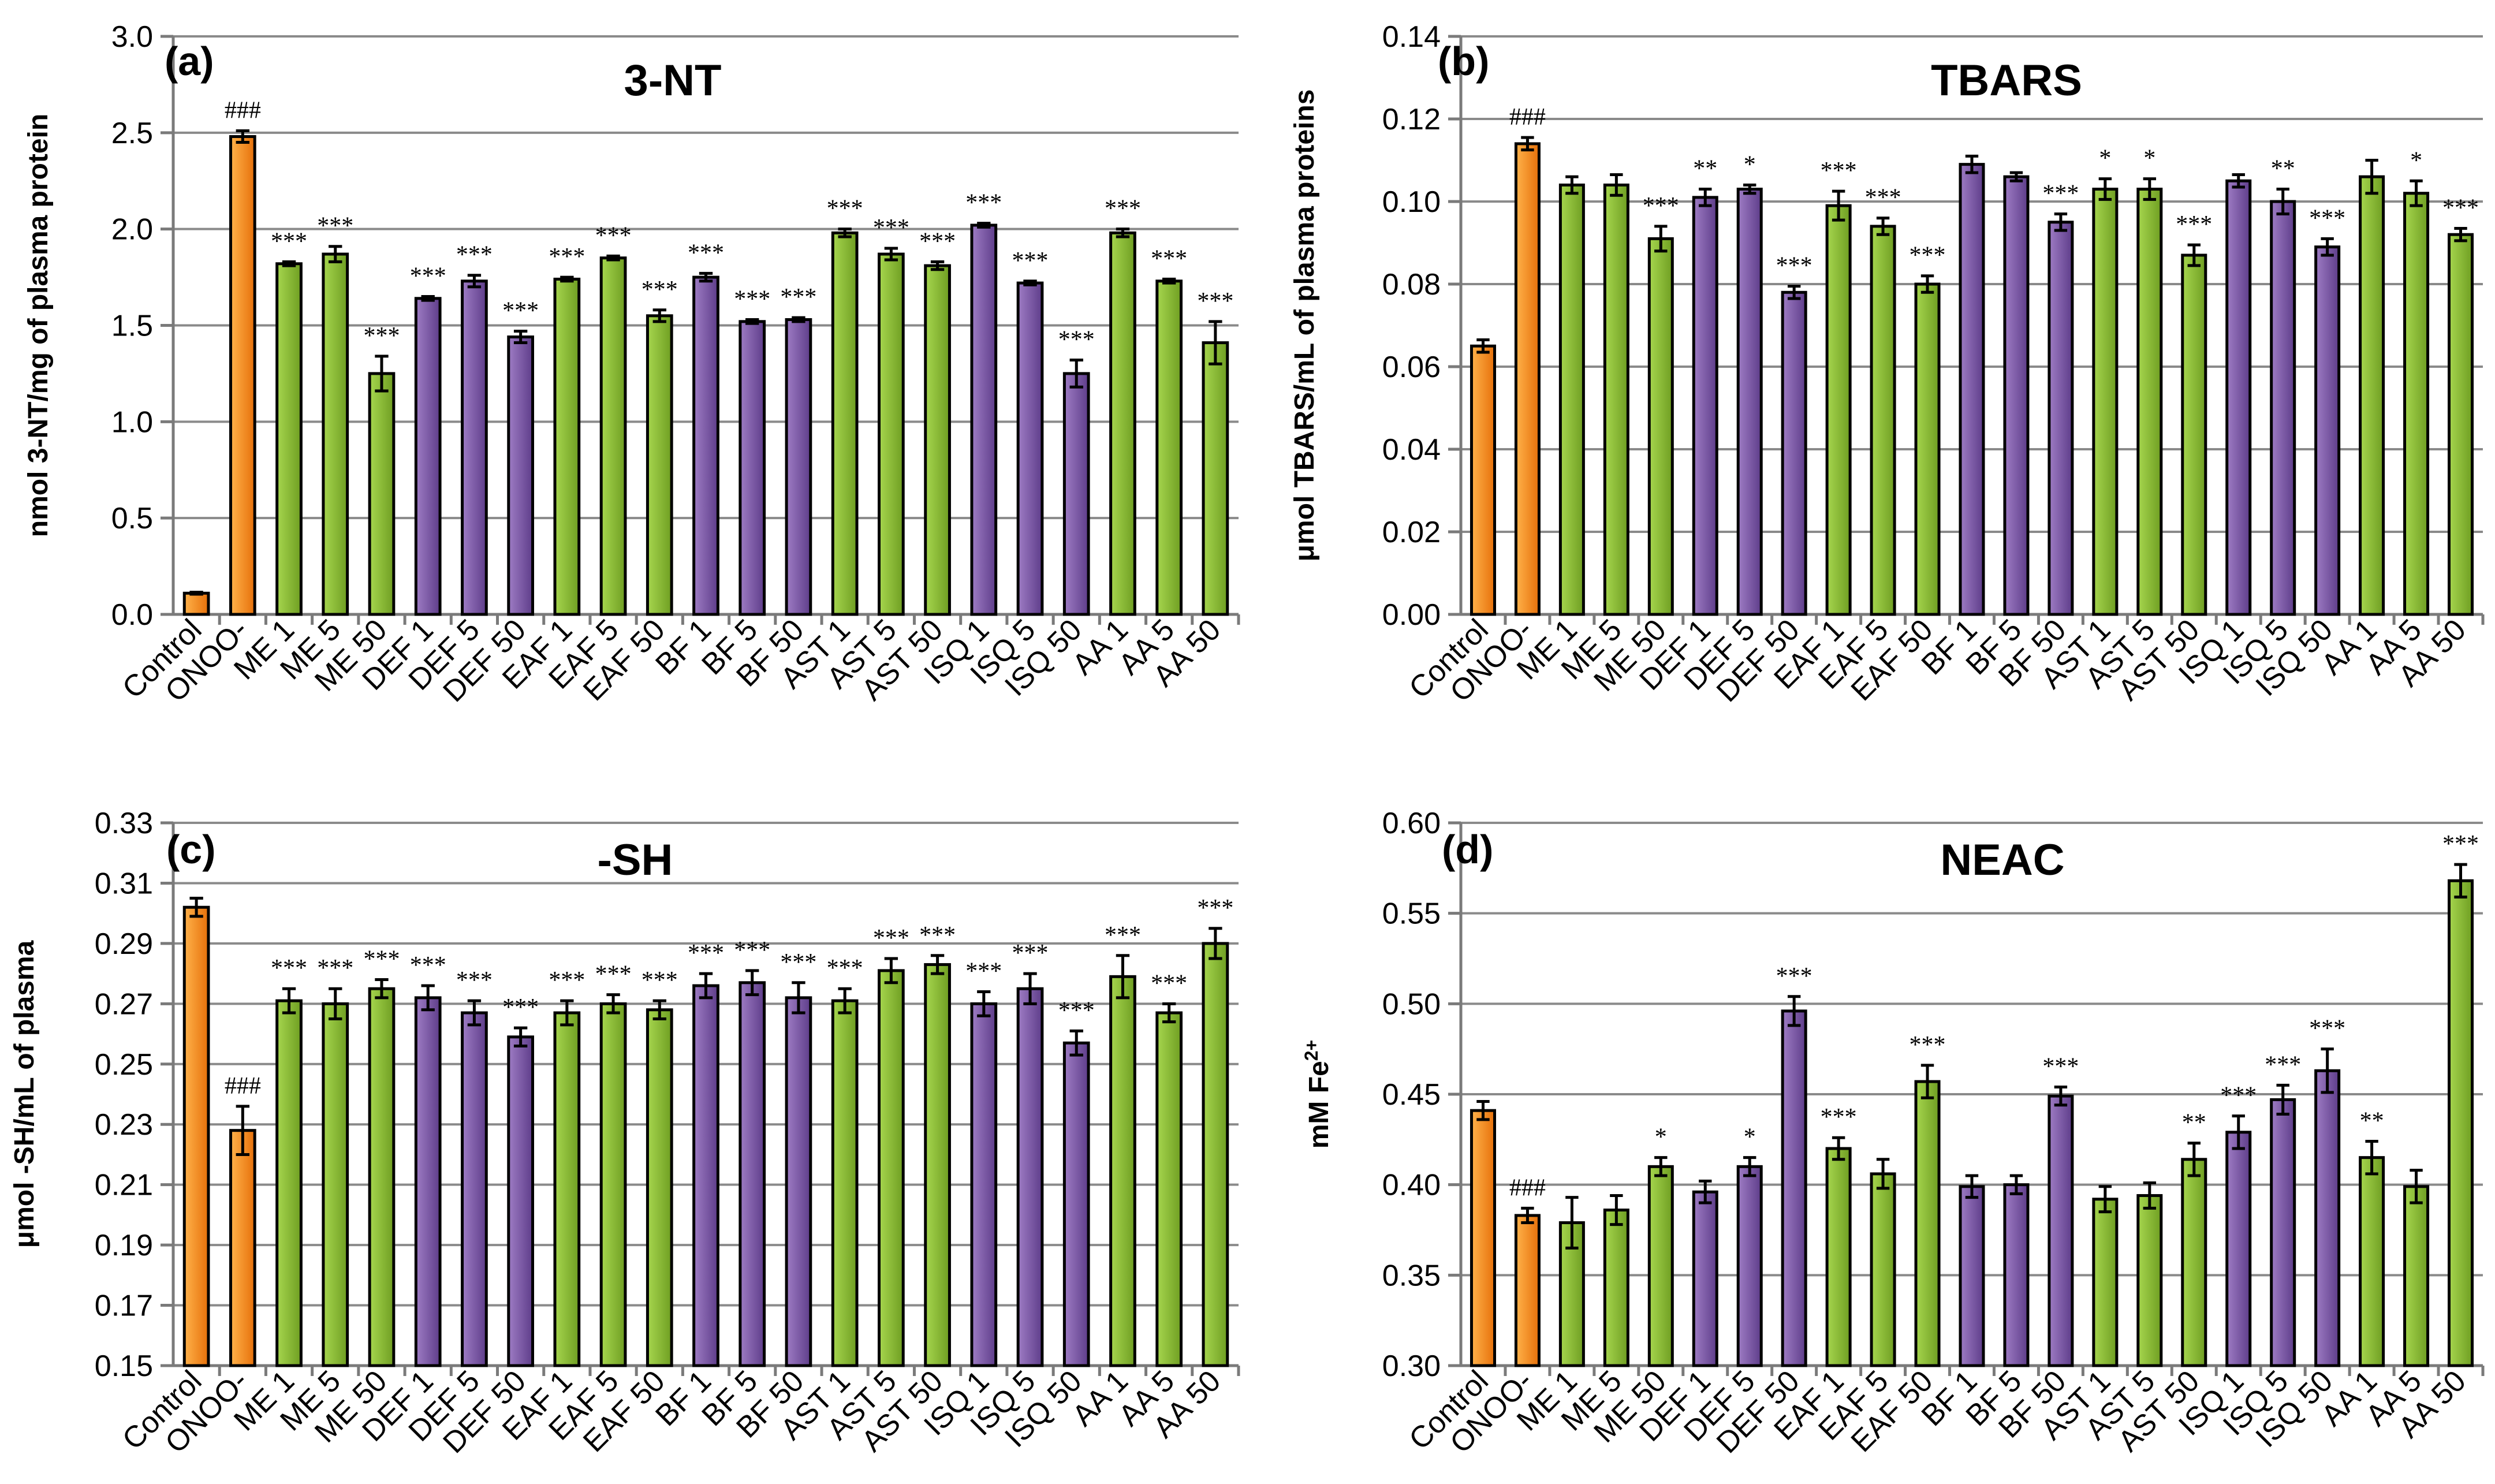  Describe the element at coordinates (132, 230) in the screenshot. I see `y-tick-label: 2.0` at that location.